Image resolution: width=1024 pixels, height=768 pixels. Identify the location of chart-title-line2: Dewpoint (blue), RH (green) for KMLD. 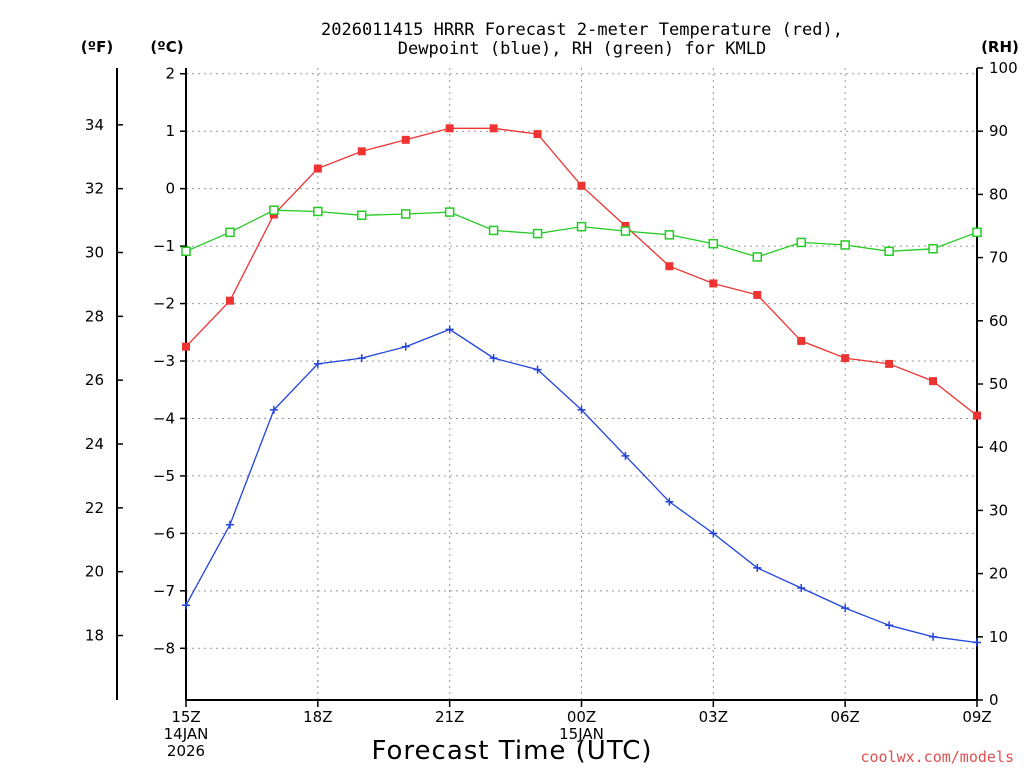
(582, 49).